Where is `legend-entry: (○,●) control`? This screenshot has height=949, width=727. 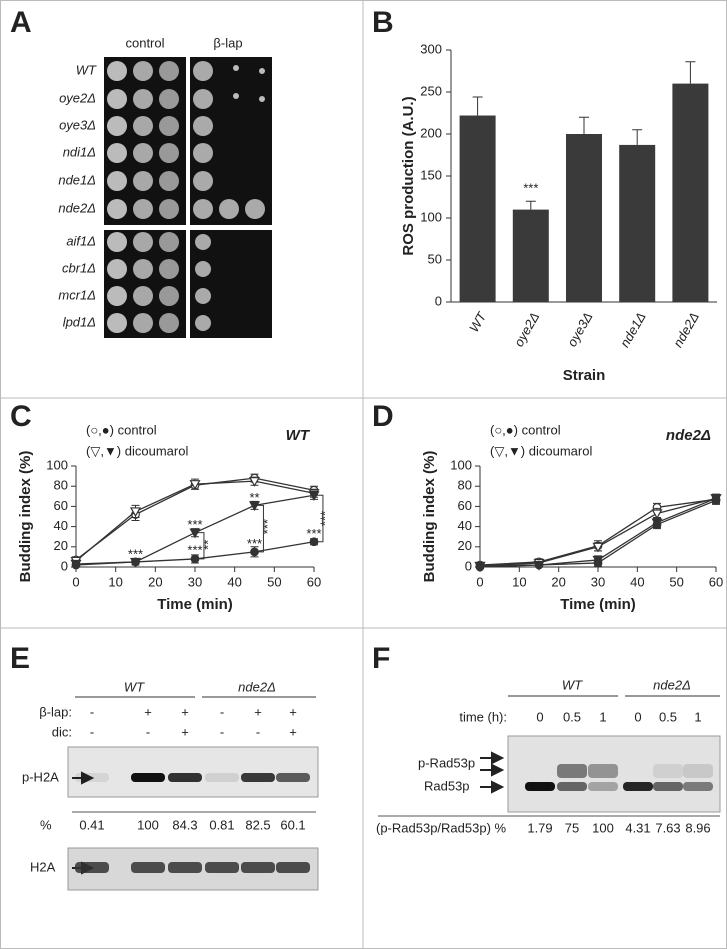
legend-entry: (○,●) control is located at coordinates (525, 429).